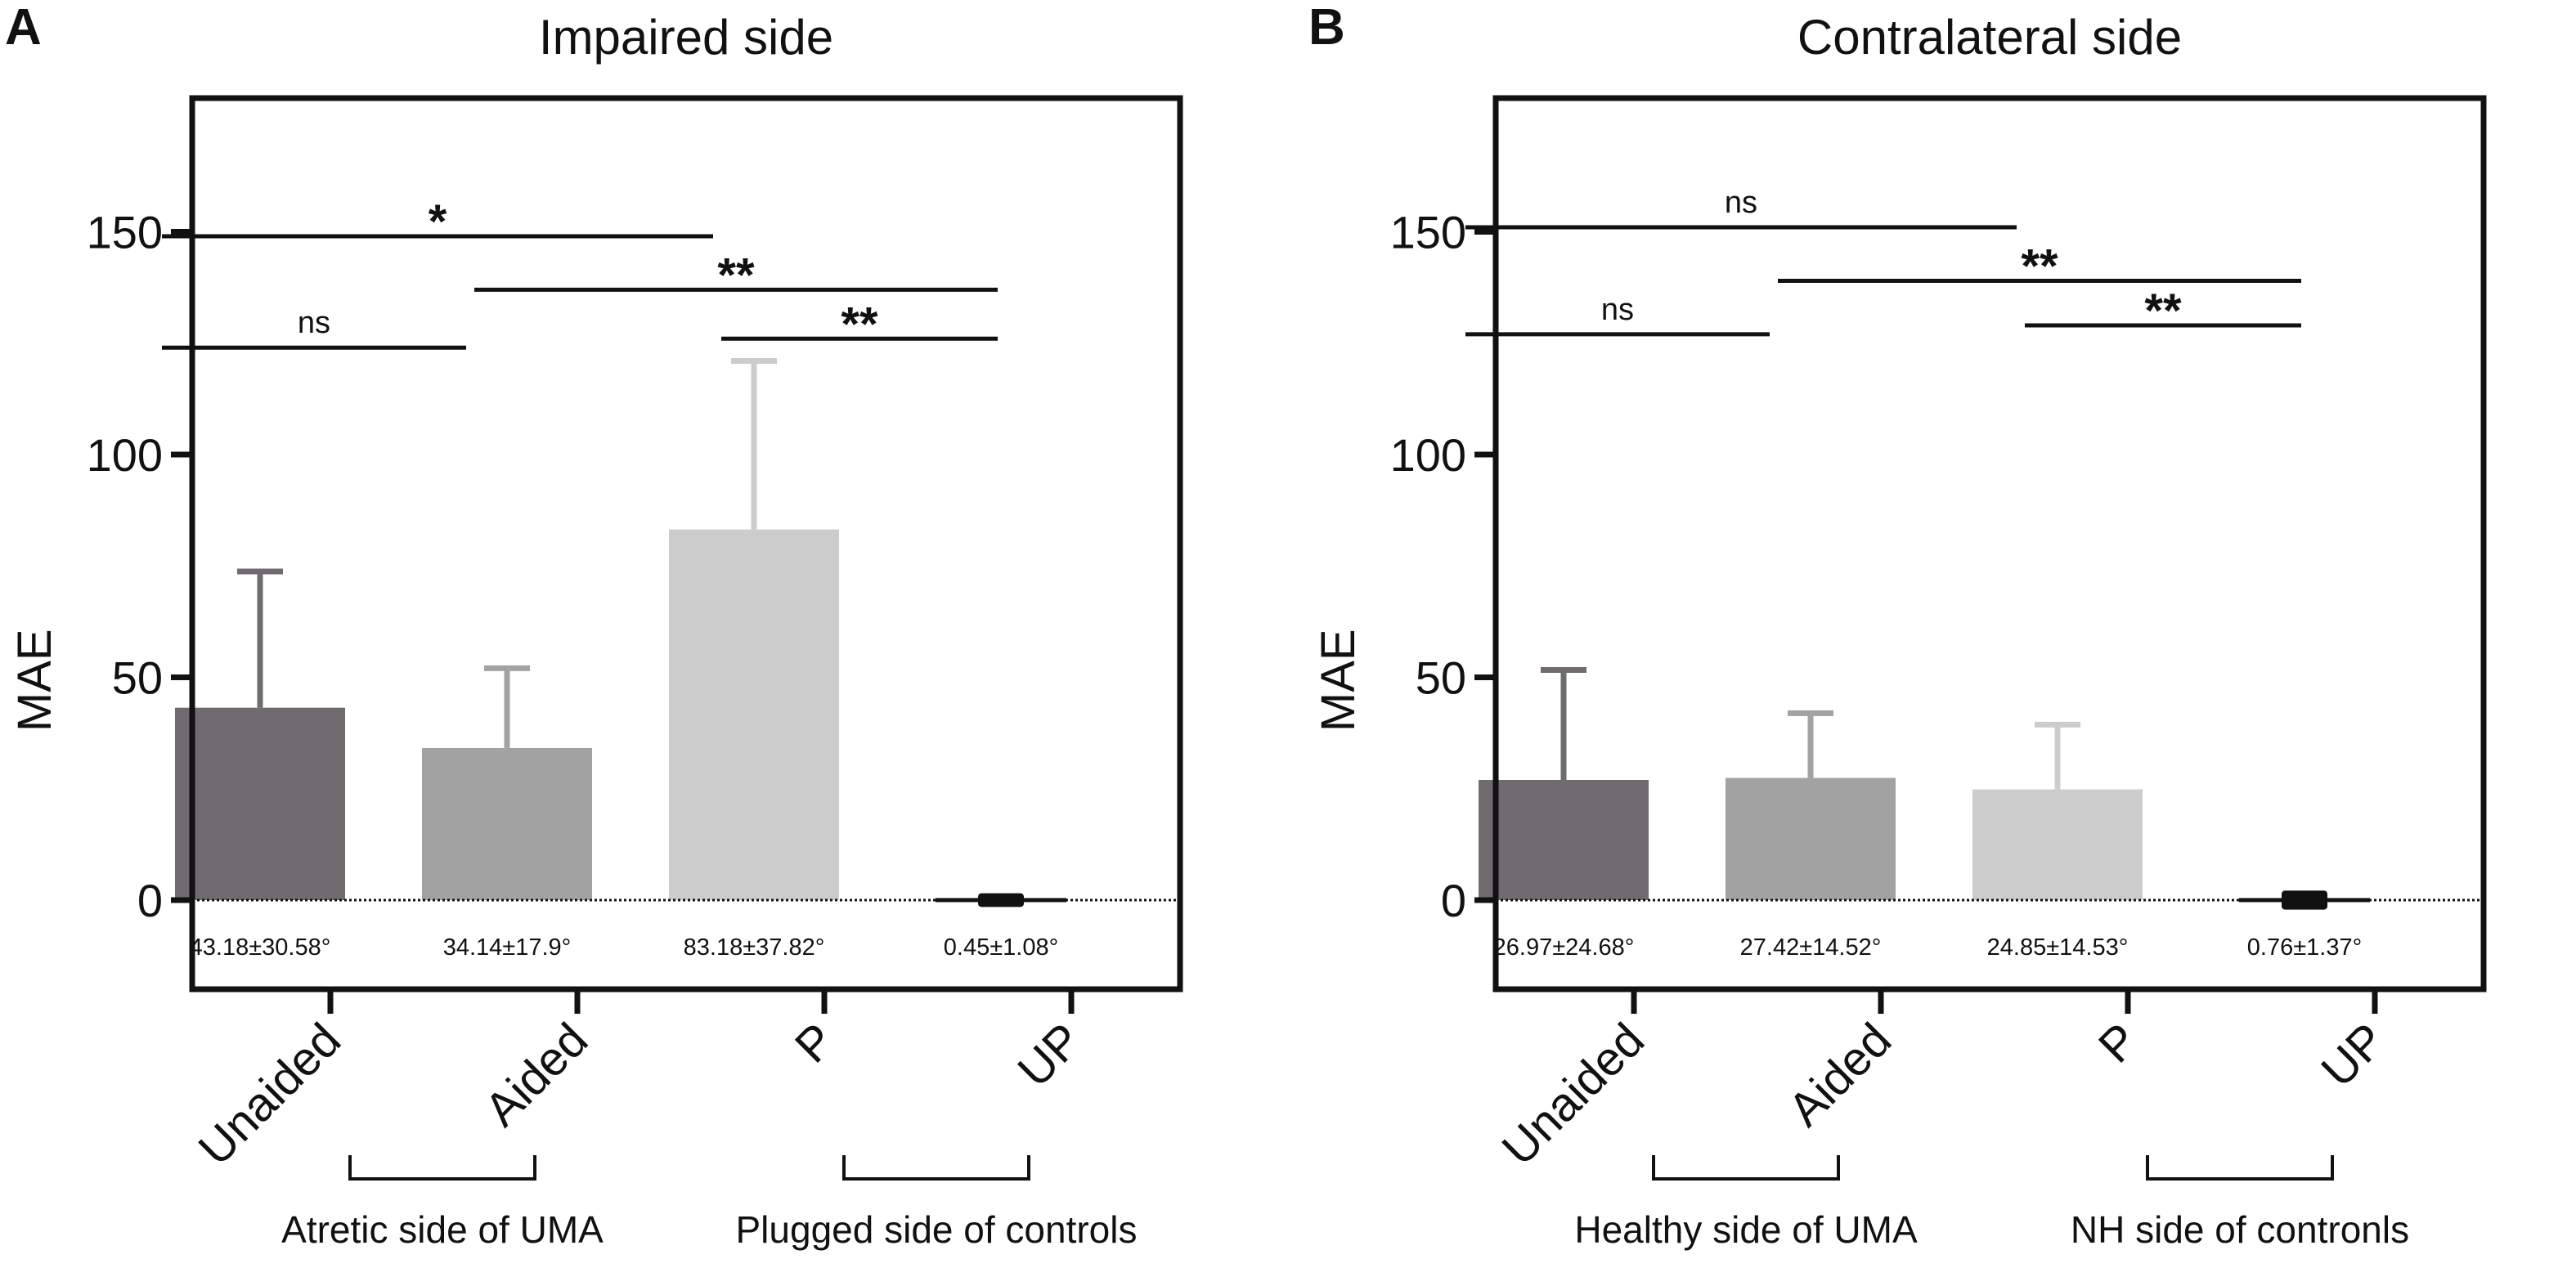 The height and width of the screenshot is (1268, 2576). Describe the element at coordinates (1746, 1229) in the screenshot. I see `group-label: Healthy side of UMA` at that location.